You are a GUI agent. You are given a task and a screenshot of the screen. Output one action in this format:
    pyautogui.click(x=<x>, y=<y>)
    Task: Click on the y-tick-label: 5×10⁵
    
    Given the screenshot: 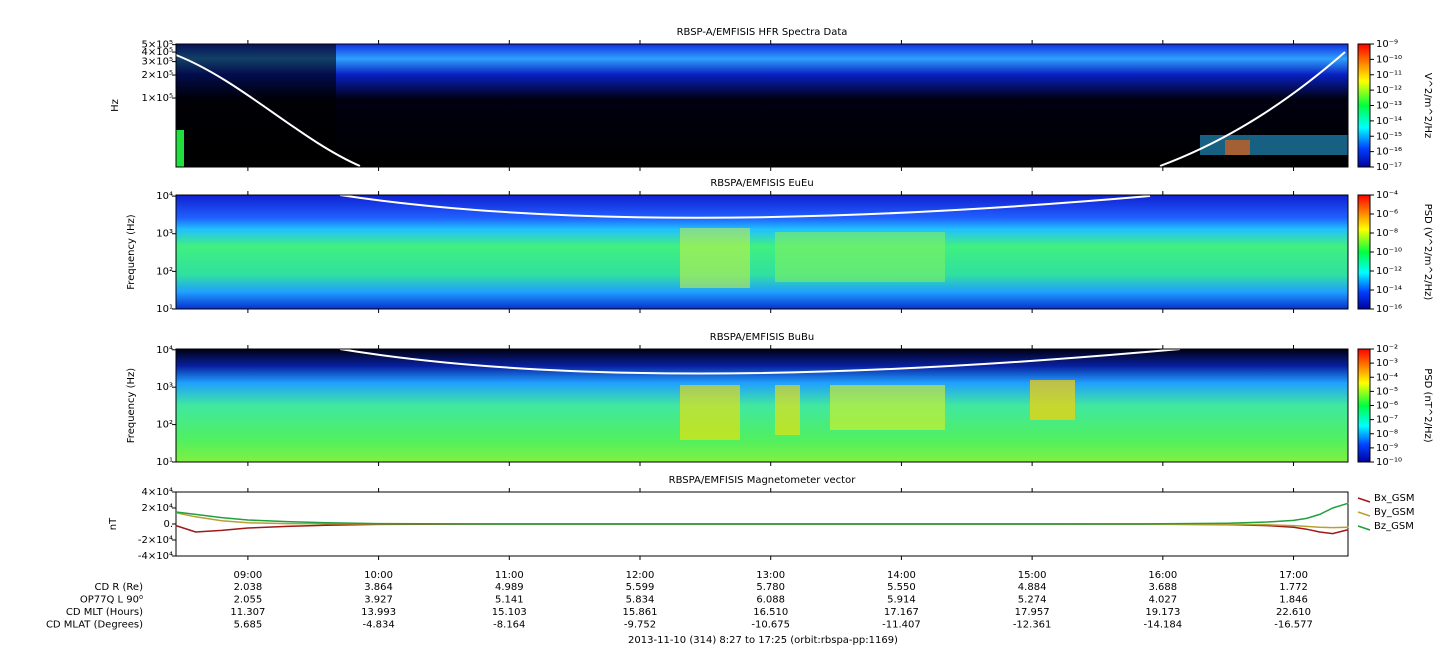 What is the action you would take?
    pyautogui.click(x=157, y=45)
    